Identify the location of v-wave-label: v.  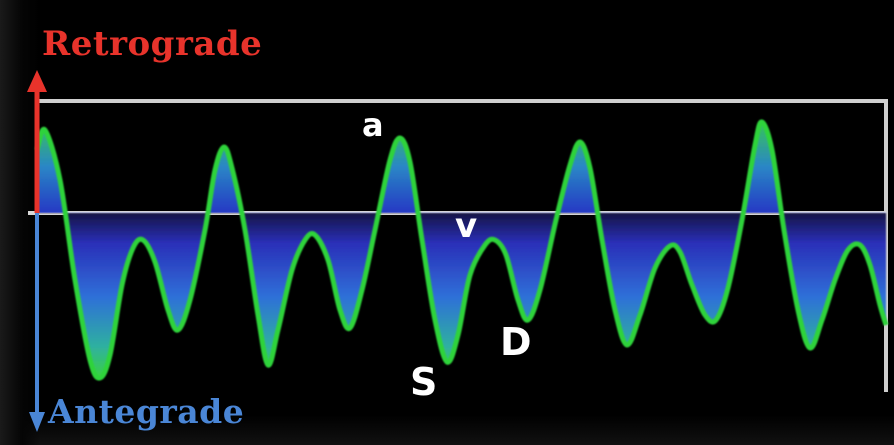
(466, 226).